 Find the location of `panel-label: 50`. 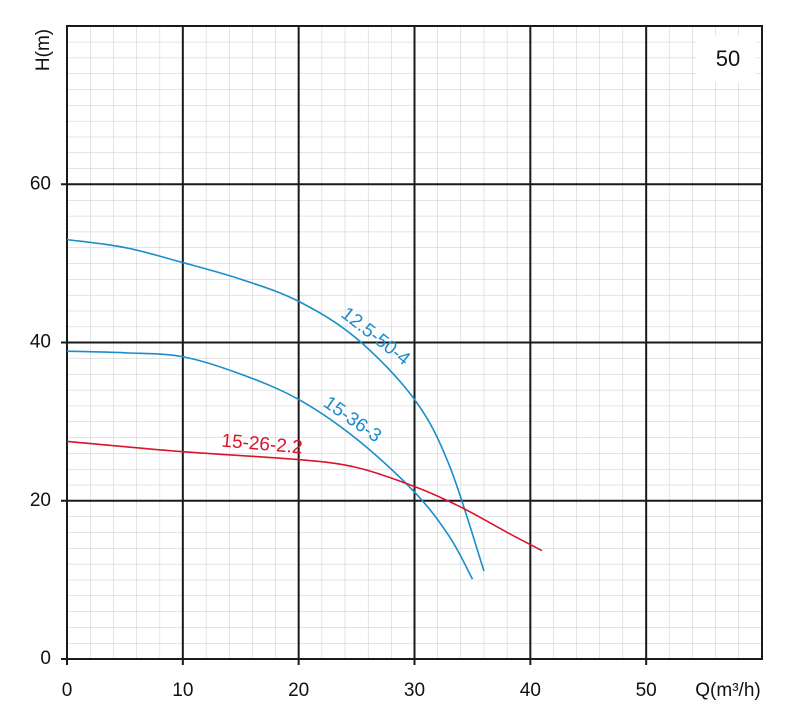

panel-label: 50 is located at coordinates (728, 58).